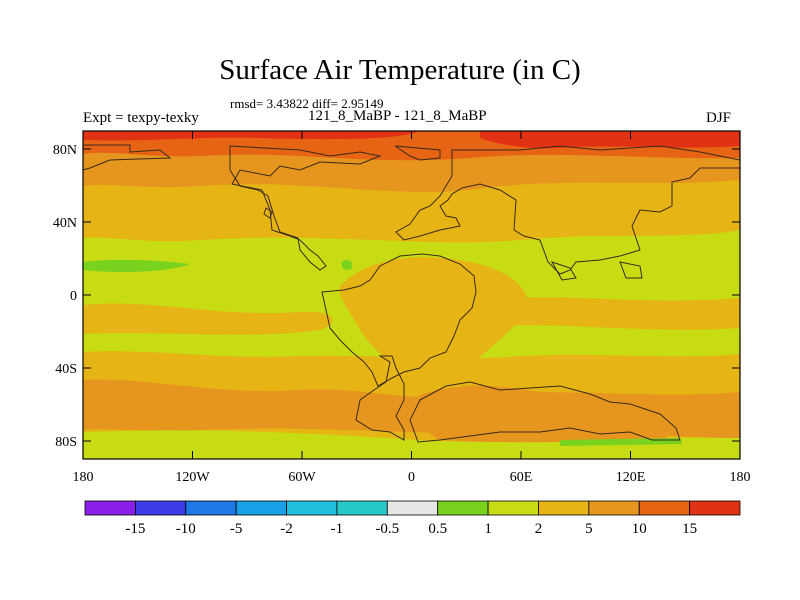  What do you see at coordinates (567, 210) in the screenshot?
I see `outline-eurasia` at bounding box center [567, 210].